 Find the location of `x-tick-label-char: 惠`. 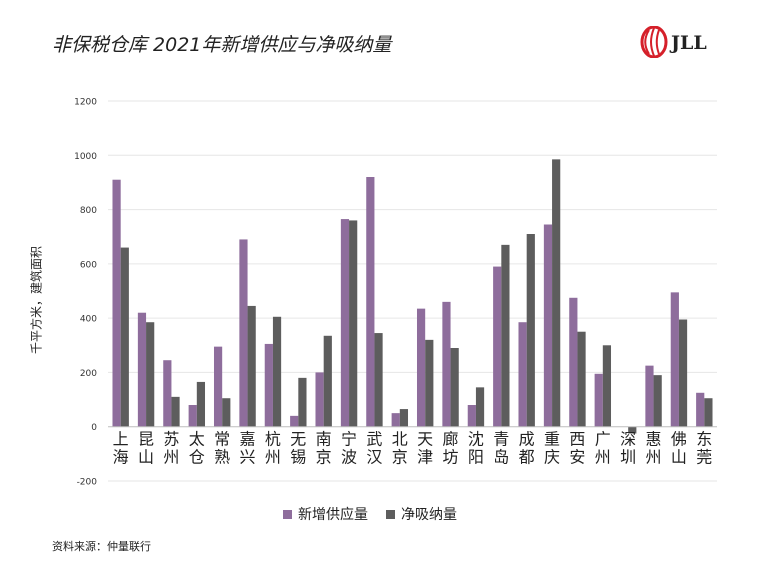

x-tick-label-char: 惠 is located at coordinates (654, 439).